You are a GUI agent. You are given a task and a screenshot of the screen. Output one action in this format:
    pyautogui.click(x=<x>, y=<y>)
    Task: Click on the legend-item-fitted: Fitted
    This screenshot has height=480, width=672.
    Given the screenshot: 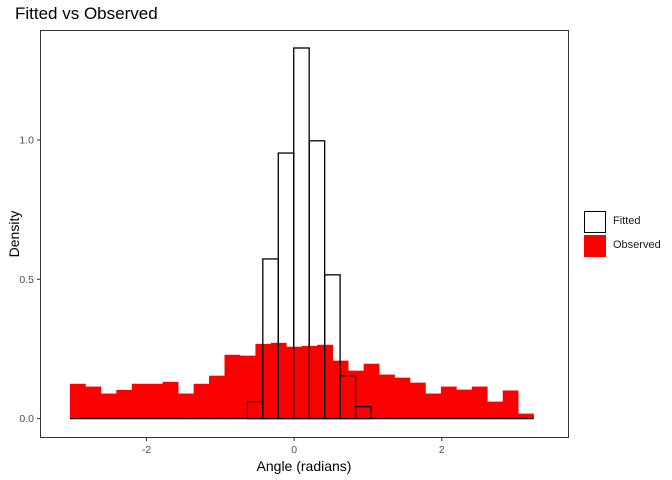 What is the action you would take?
    pyautogui.click(x=628, y=222)
    